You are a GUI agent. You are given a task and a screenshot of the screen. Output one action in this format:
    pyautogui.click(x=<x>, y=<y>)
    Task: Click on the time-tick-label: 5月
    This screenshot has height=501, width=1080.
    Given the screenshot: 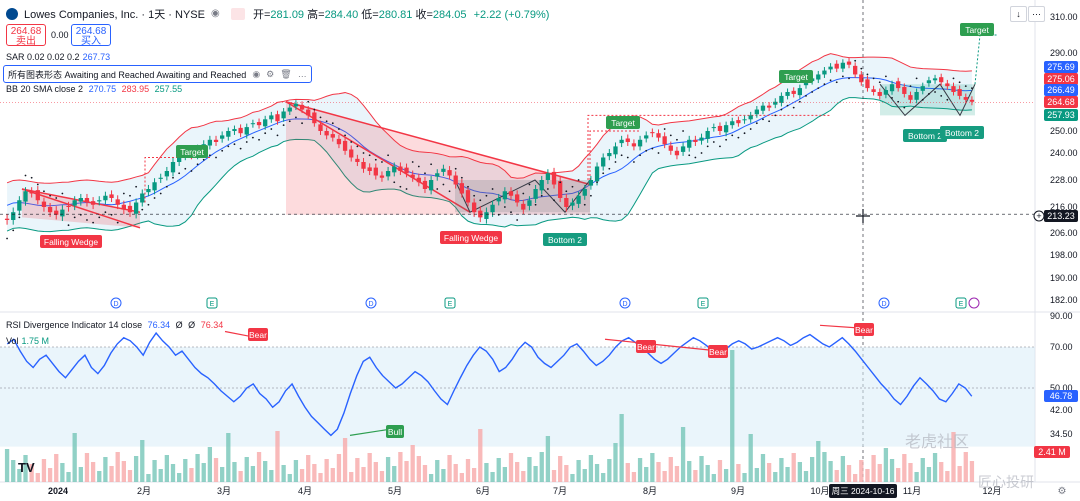 What is the action you would take?
    pyautogui.click(x=395, y=491)
    